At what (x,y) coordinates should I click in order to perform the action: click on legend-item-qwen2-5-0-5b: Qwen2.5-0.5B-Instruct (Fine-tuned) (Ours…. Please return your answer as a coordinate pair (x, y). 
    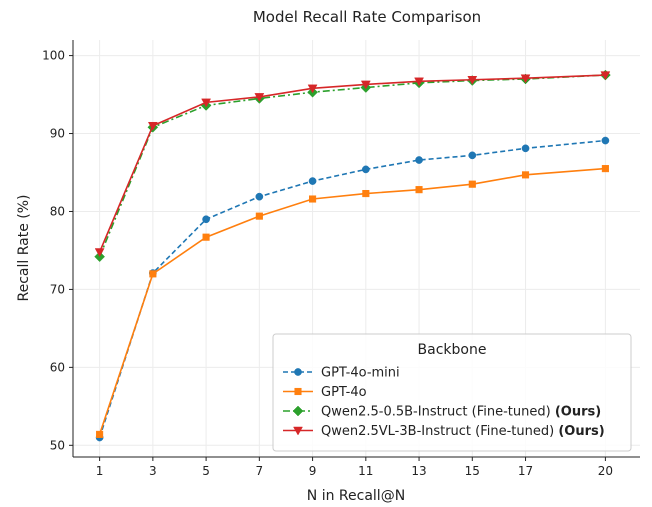
    Looking at the image, I should click on (442, 412).